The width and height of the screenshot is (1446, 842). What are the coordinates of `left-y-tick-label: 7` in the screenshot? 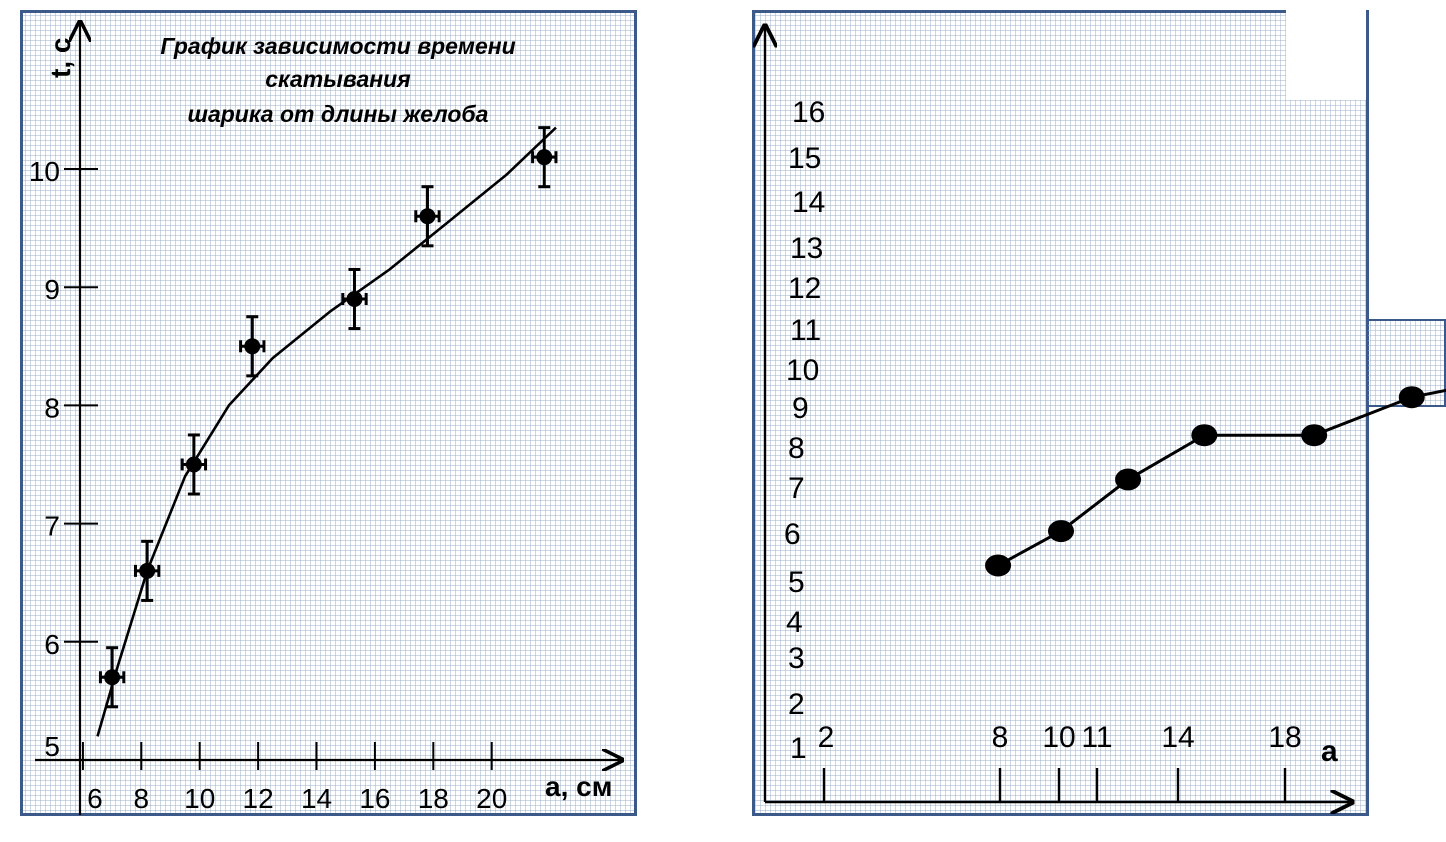 It's located at (52, 526).